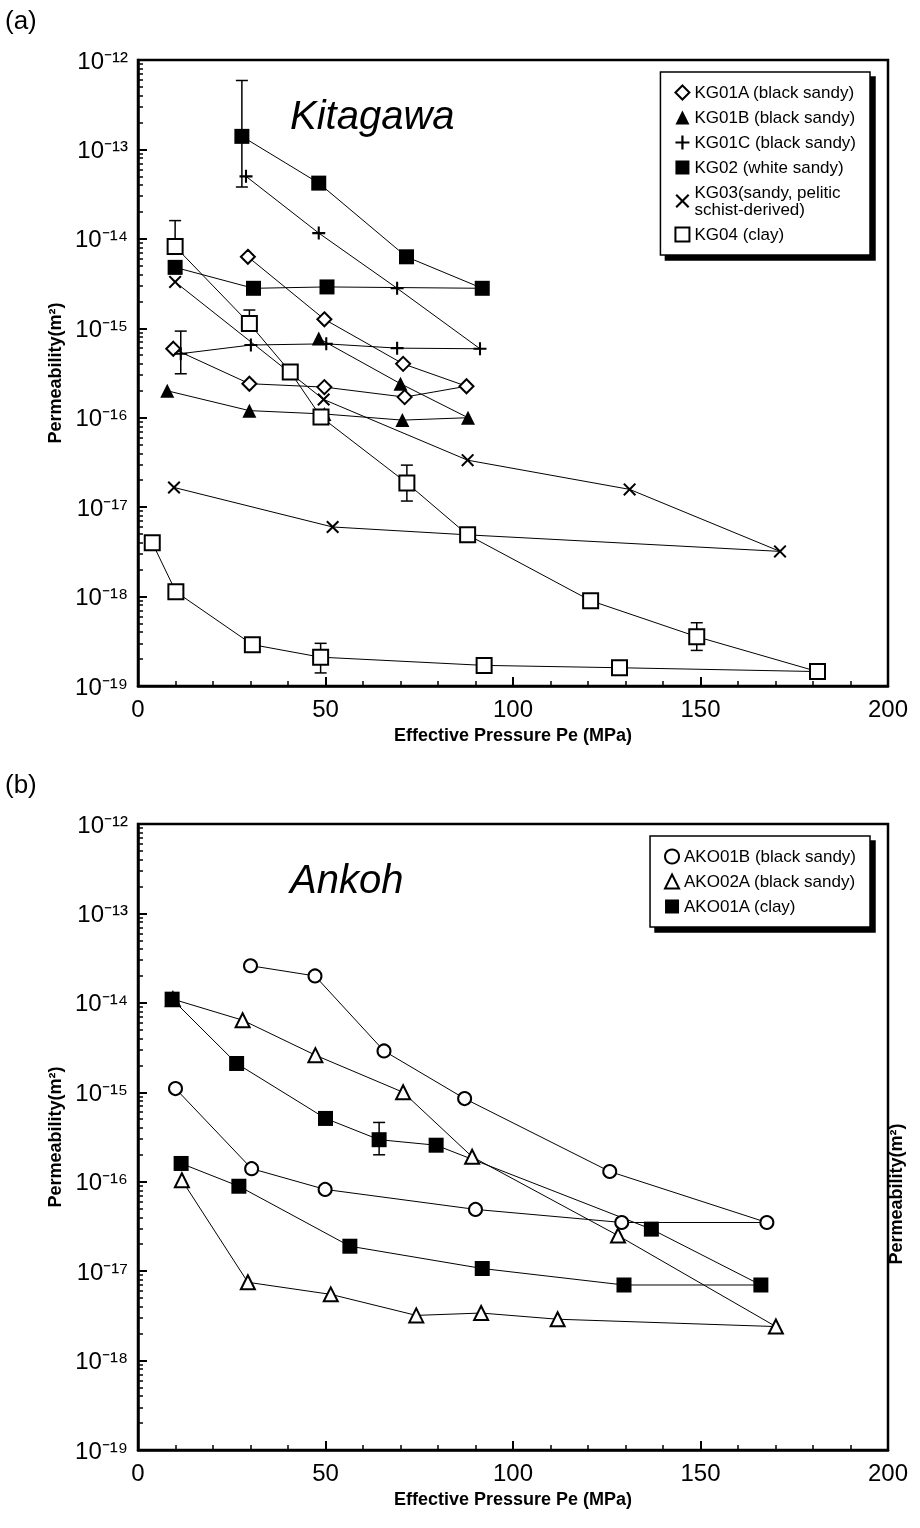 Image resolution: width=920 pixels, height=1528 pixels. I want to click on legend-label: KG03(sandy, pelitic schist-derived), so click(770, 201).